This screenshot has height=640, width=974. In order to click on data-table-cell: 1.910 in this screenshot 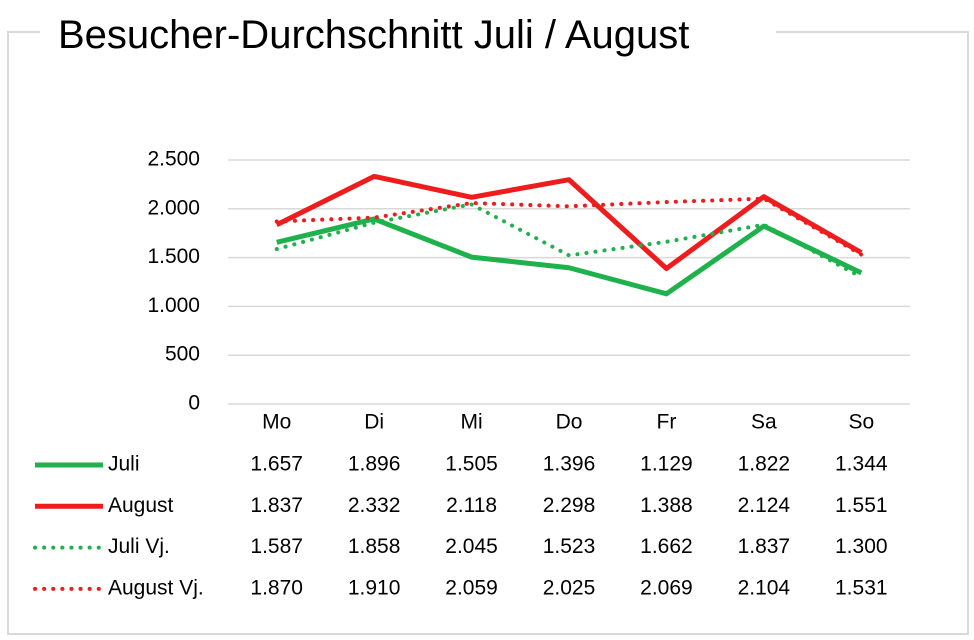, I will do `click(374, 587)`.